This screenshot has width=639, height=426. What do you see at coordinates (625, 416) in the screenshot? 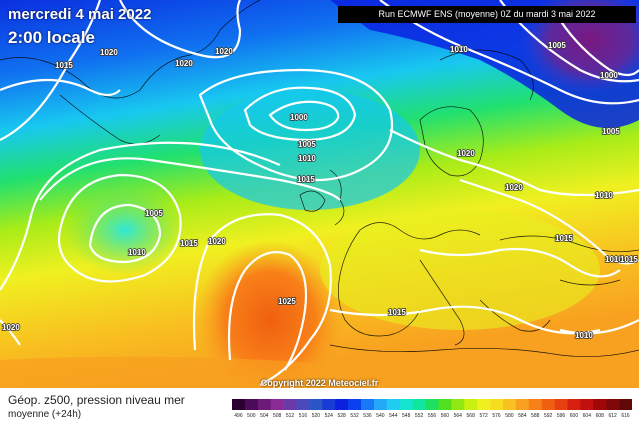
I see `color-tick-label: 616` at bounding box center [625, 416].